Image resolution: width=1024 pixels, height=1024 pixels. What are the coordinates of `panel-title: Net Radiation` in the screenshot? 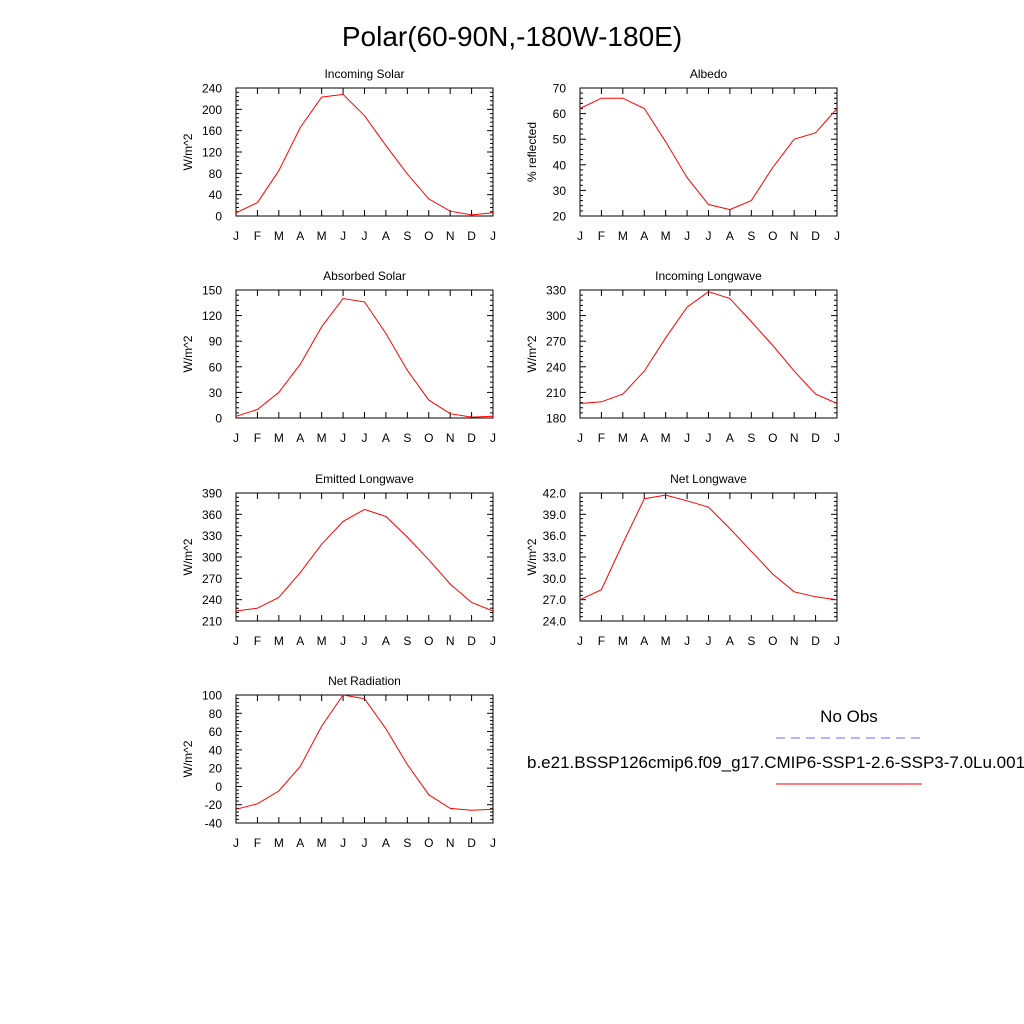 It's located at (364, 681).